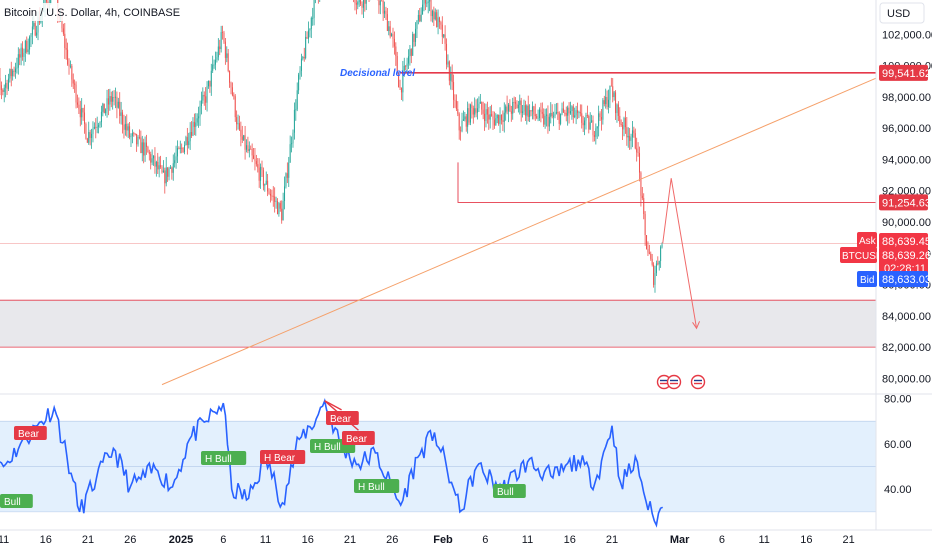 This screenshot has height=550, width=932. I want to click on support-level-line, so click(666, 182).